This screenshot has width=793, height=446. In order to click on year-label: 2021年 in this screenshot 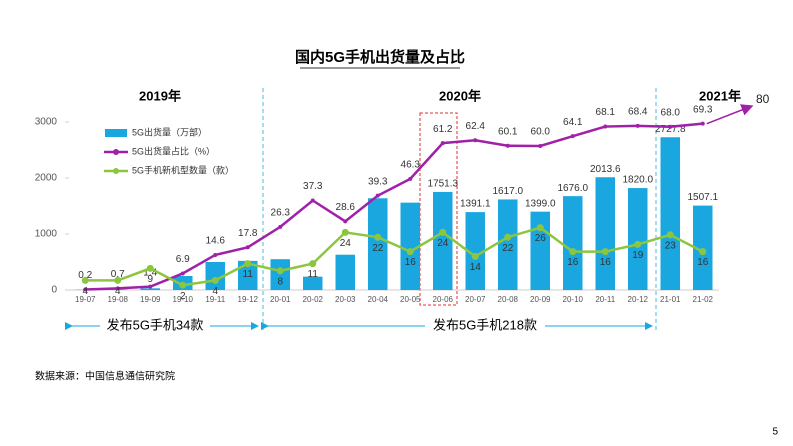, I will do `click(720, 95)`.